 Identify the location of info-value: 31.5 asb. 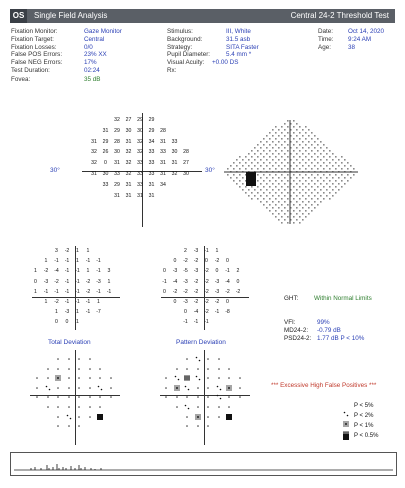
(238, 39).